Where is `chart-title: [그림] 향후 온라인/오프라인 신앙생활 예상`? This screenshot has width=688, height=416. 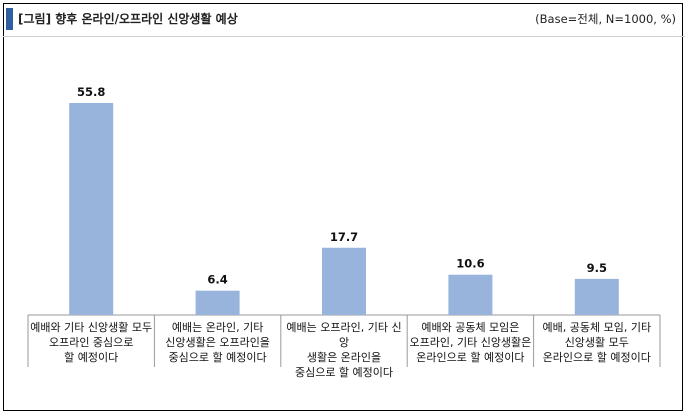
chart-title: [그림] 향후 온라인/오프라인 신앙생활 예상 is located at coordinates (128, 19).